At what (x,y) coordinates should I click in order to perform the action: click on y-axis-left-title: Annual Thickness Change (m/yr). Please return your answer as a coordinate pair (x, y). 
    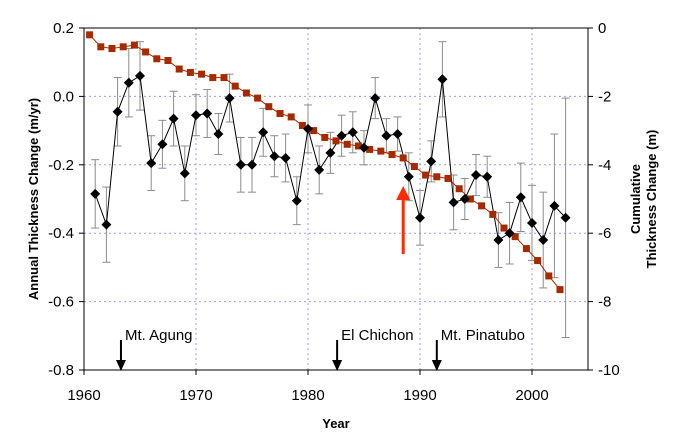
    Looking at the image, I should click on (33, 199).